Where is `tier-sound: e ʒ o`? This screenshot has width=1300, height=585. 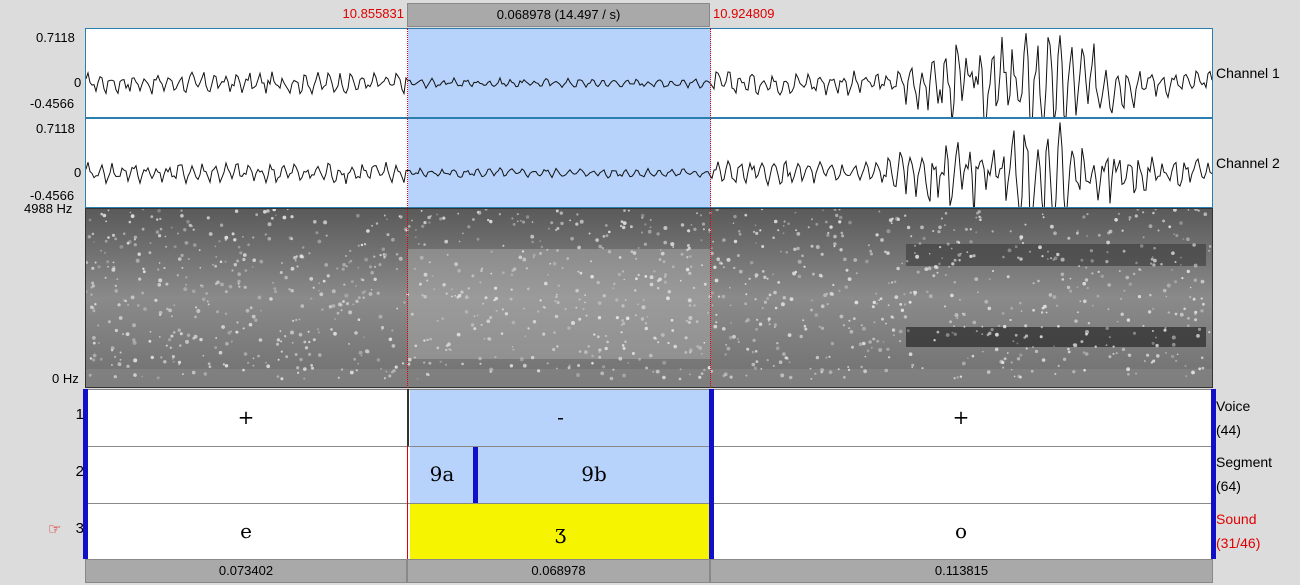 tier-sound: e ʒ o is located at coordinates (649, 531).